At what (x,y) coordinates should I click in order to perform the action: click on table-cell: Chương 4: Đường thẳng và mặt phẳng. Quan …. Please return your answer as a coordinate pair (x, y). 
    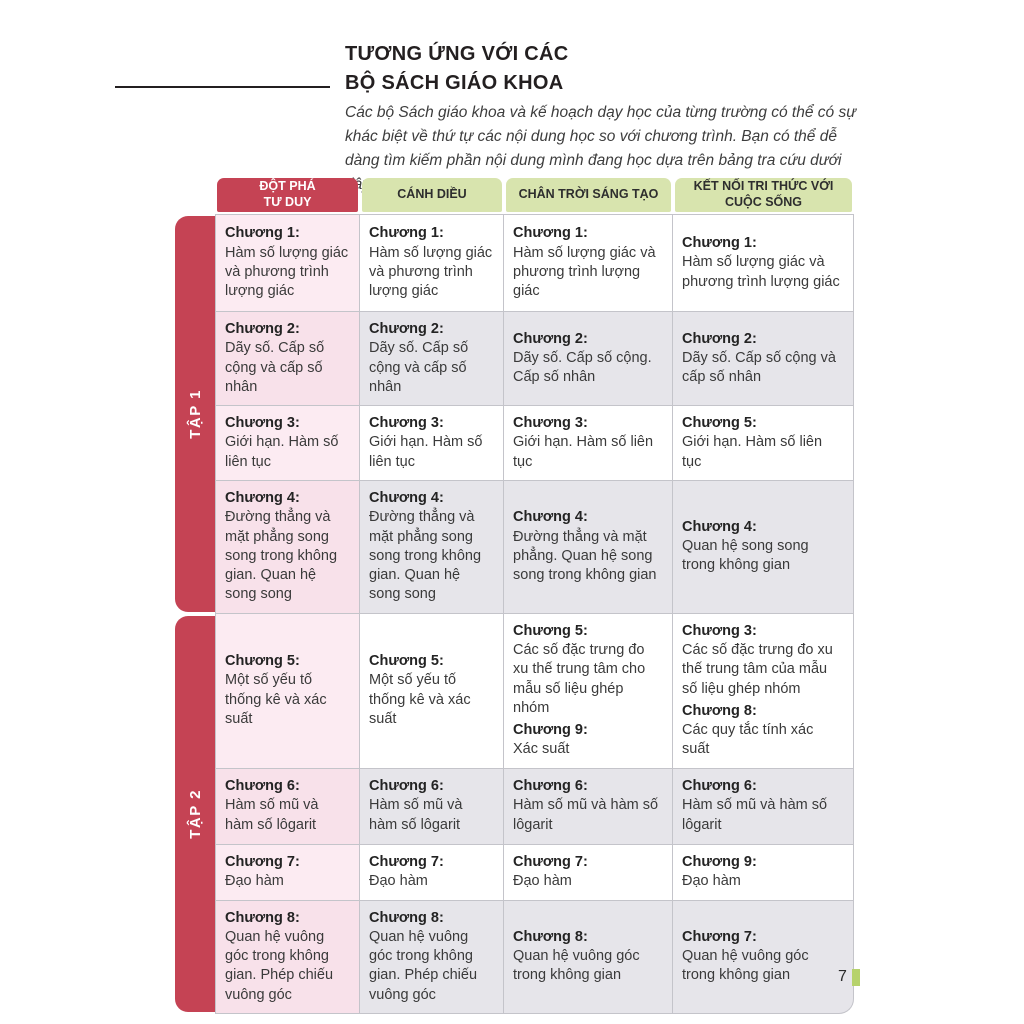
    Looking at the image, I should click on (588, 547).